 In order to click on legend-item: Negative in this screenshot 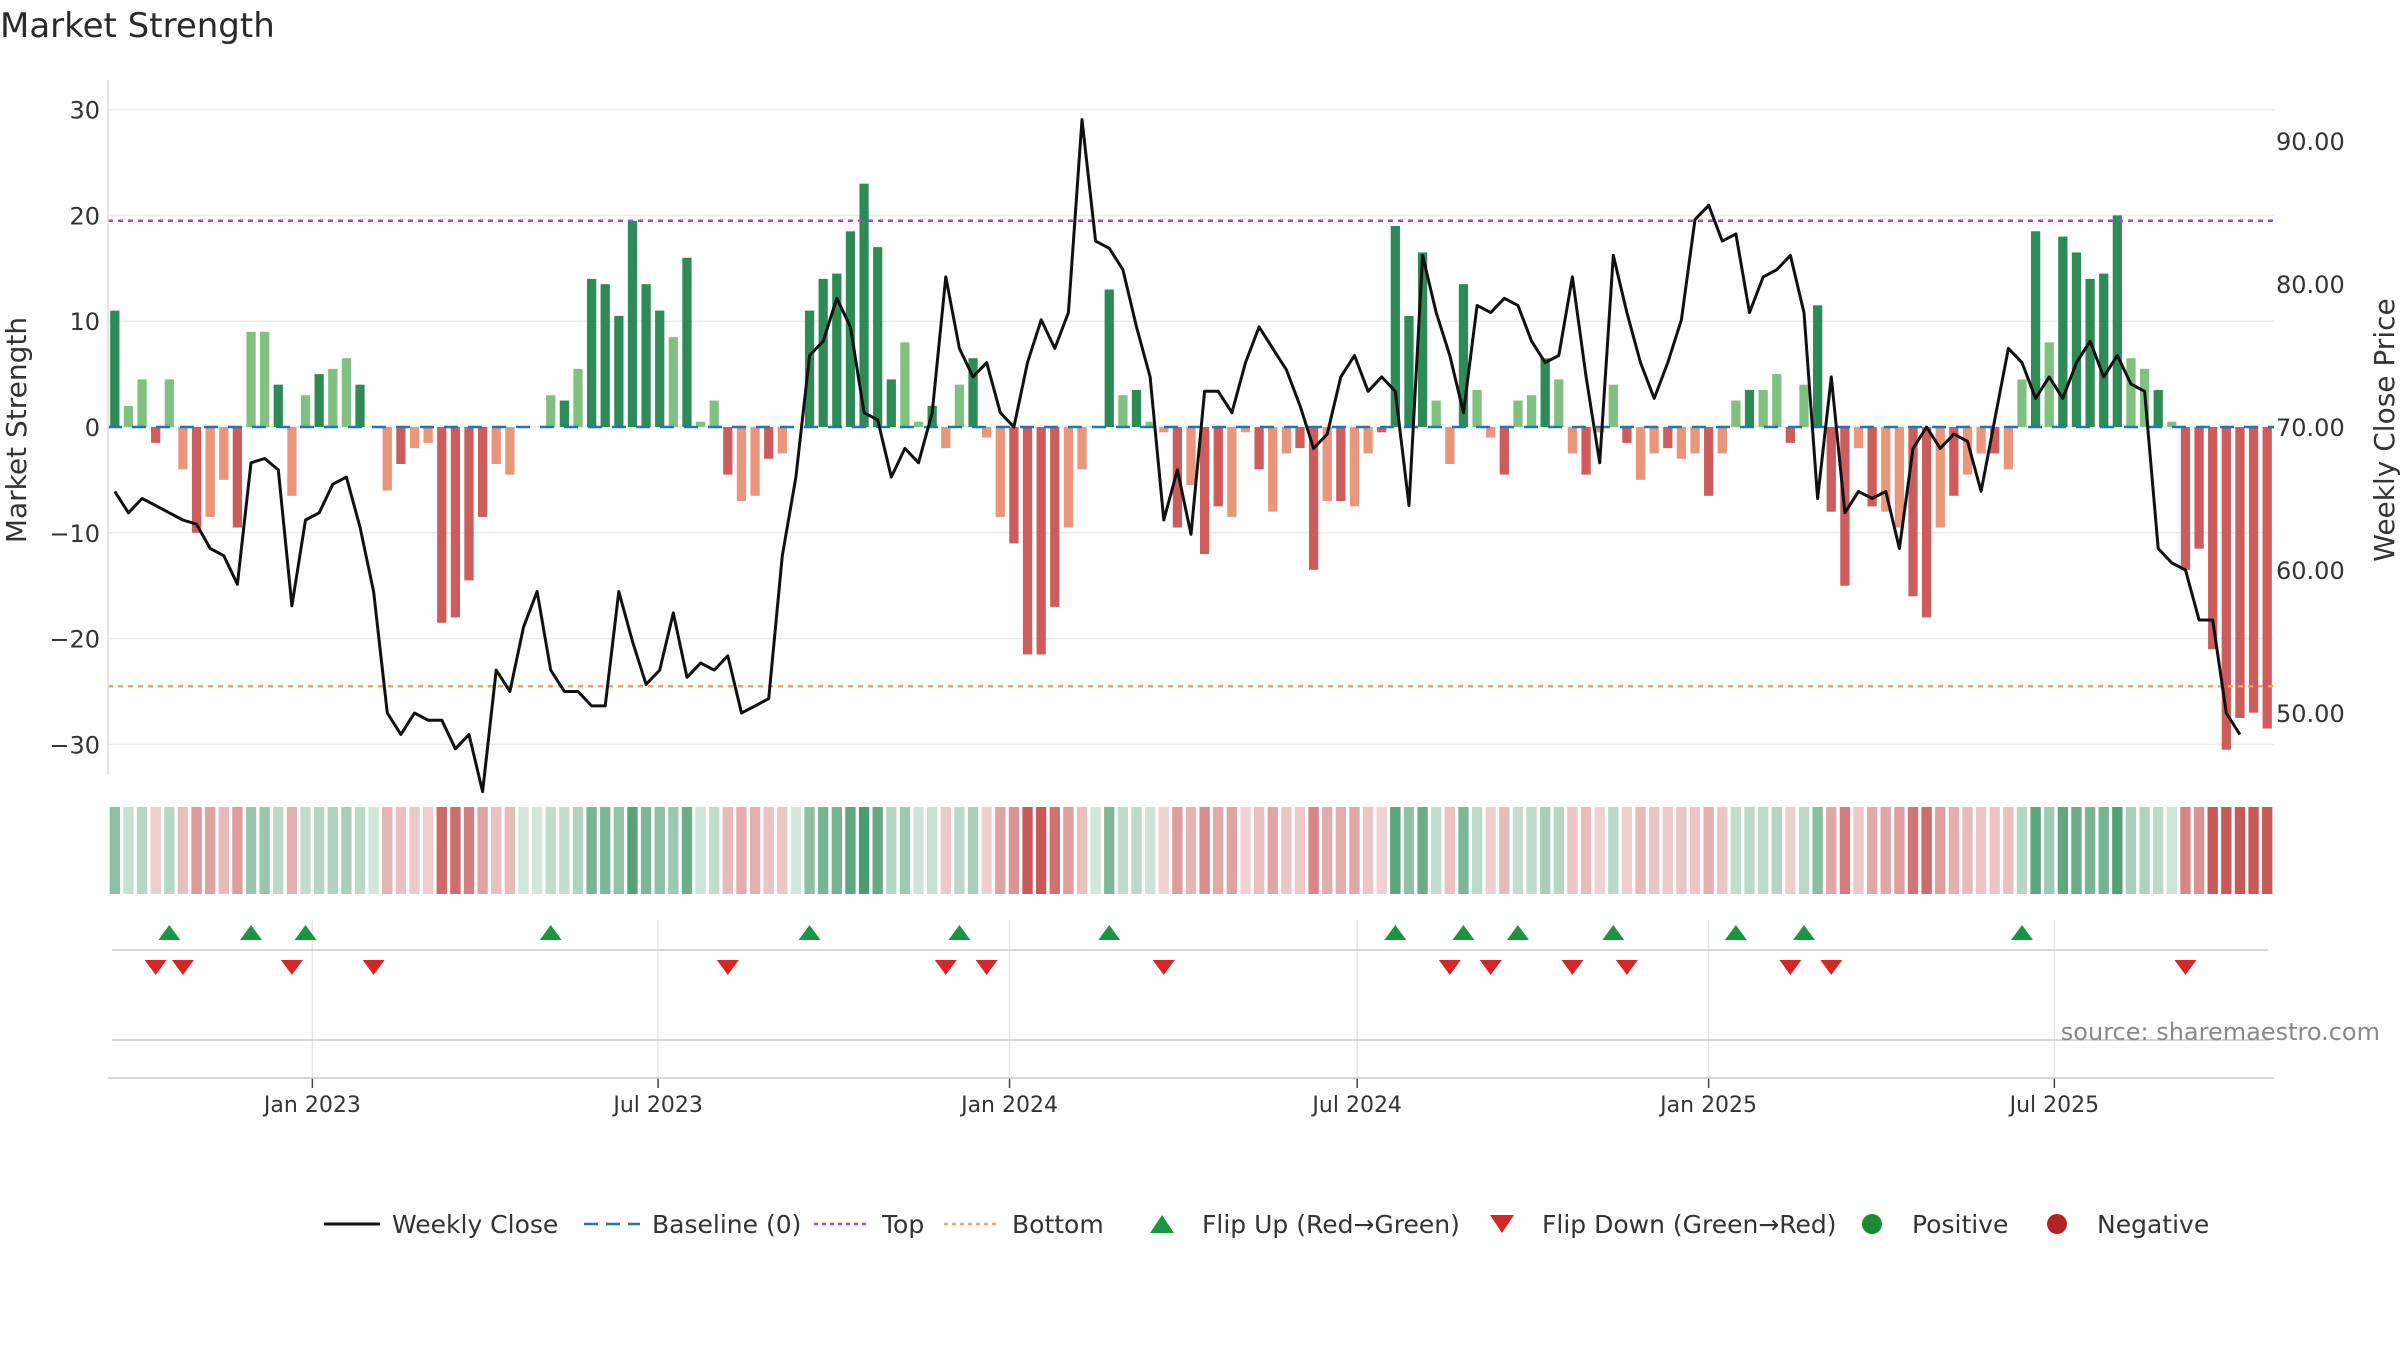, I will do `click(2128, 1224)`.